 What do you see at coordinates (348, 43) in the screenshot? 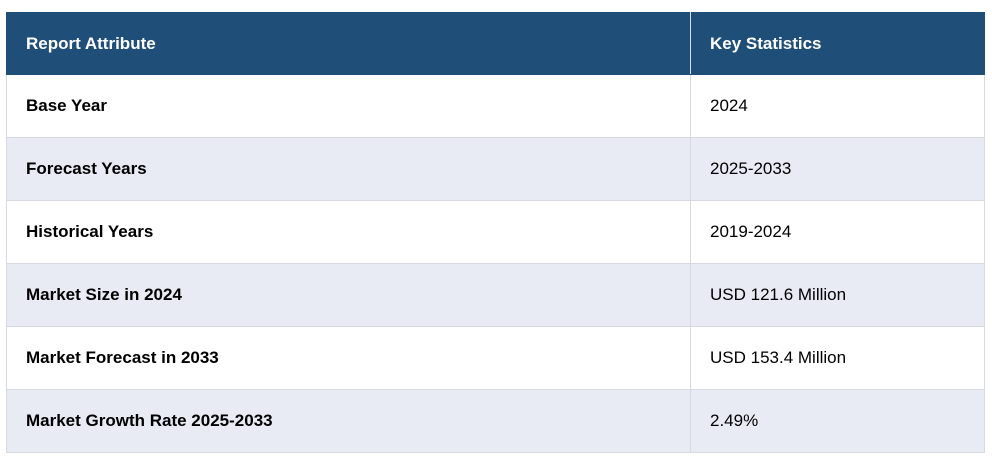
I see `header-report-attribute: Report Attribute` at bounding box center [348, 43].